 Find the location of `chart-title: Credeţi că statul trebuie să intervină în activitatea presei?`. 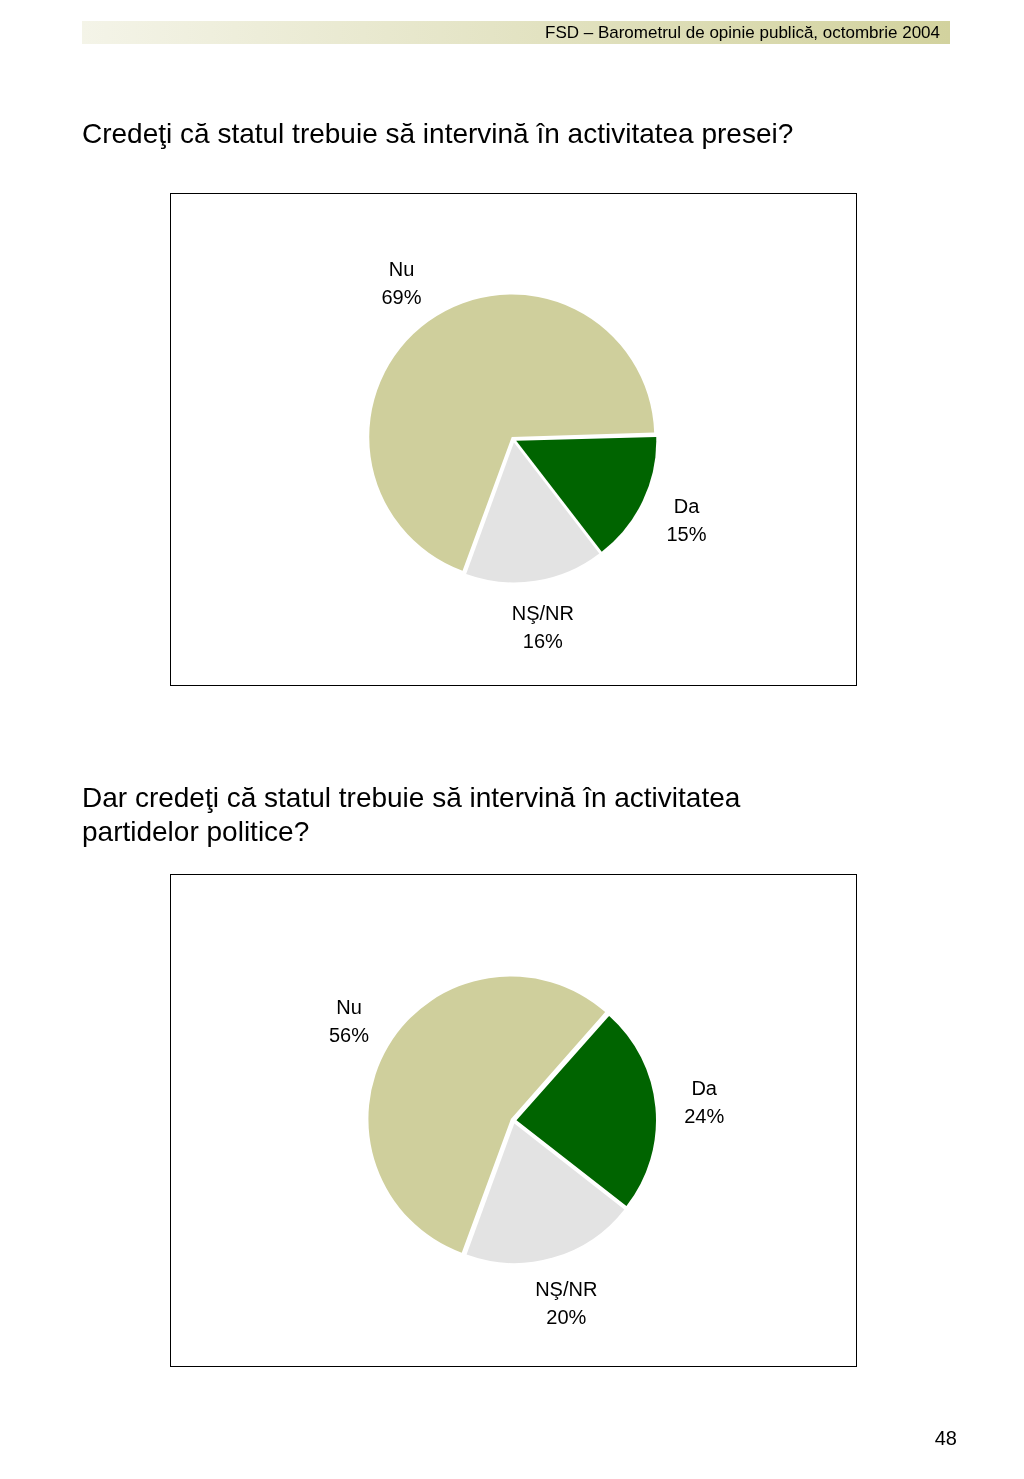

chart-title: Credeţi că statul trebuie să intervină în activitatea presei? is located at coordinates (438, 134).